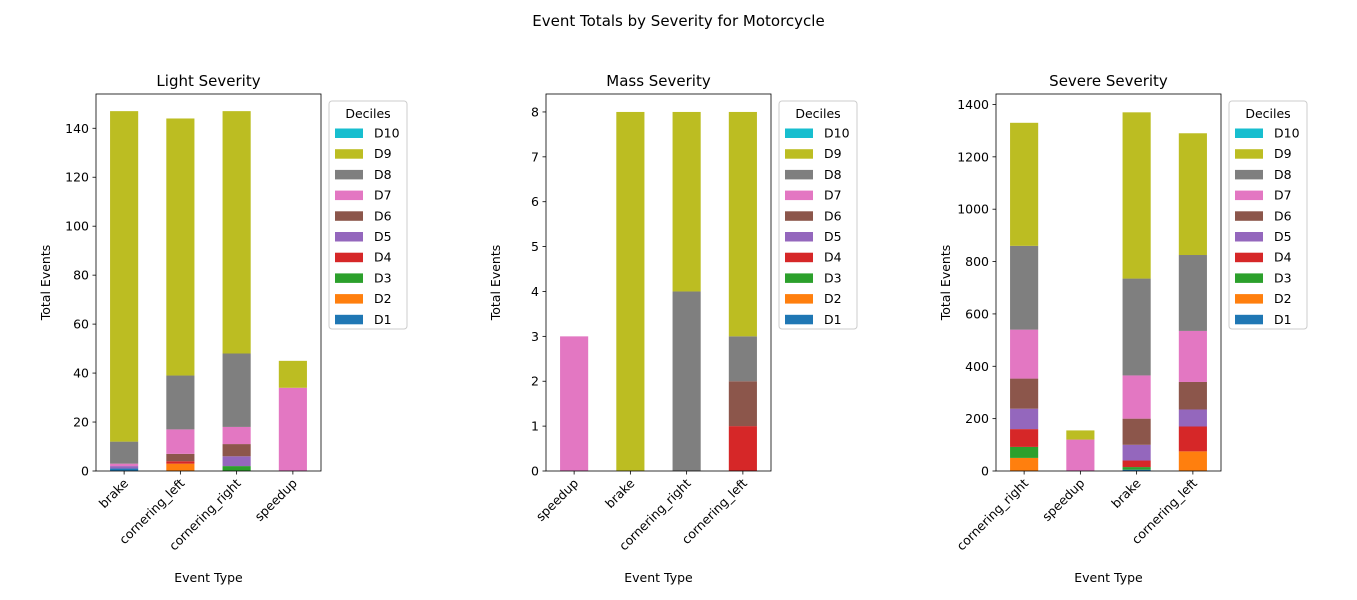 This screenshot has height=600, width=1357. Describe the element at coordinates (81, 373) in the screenshot. I see `y-tick-label: 40` at that location.